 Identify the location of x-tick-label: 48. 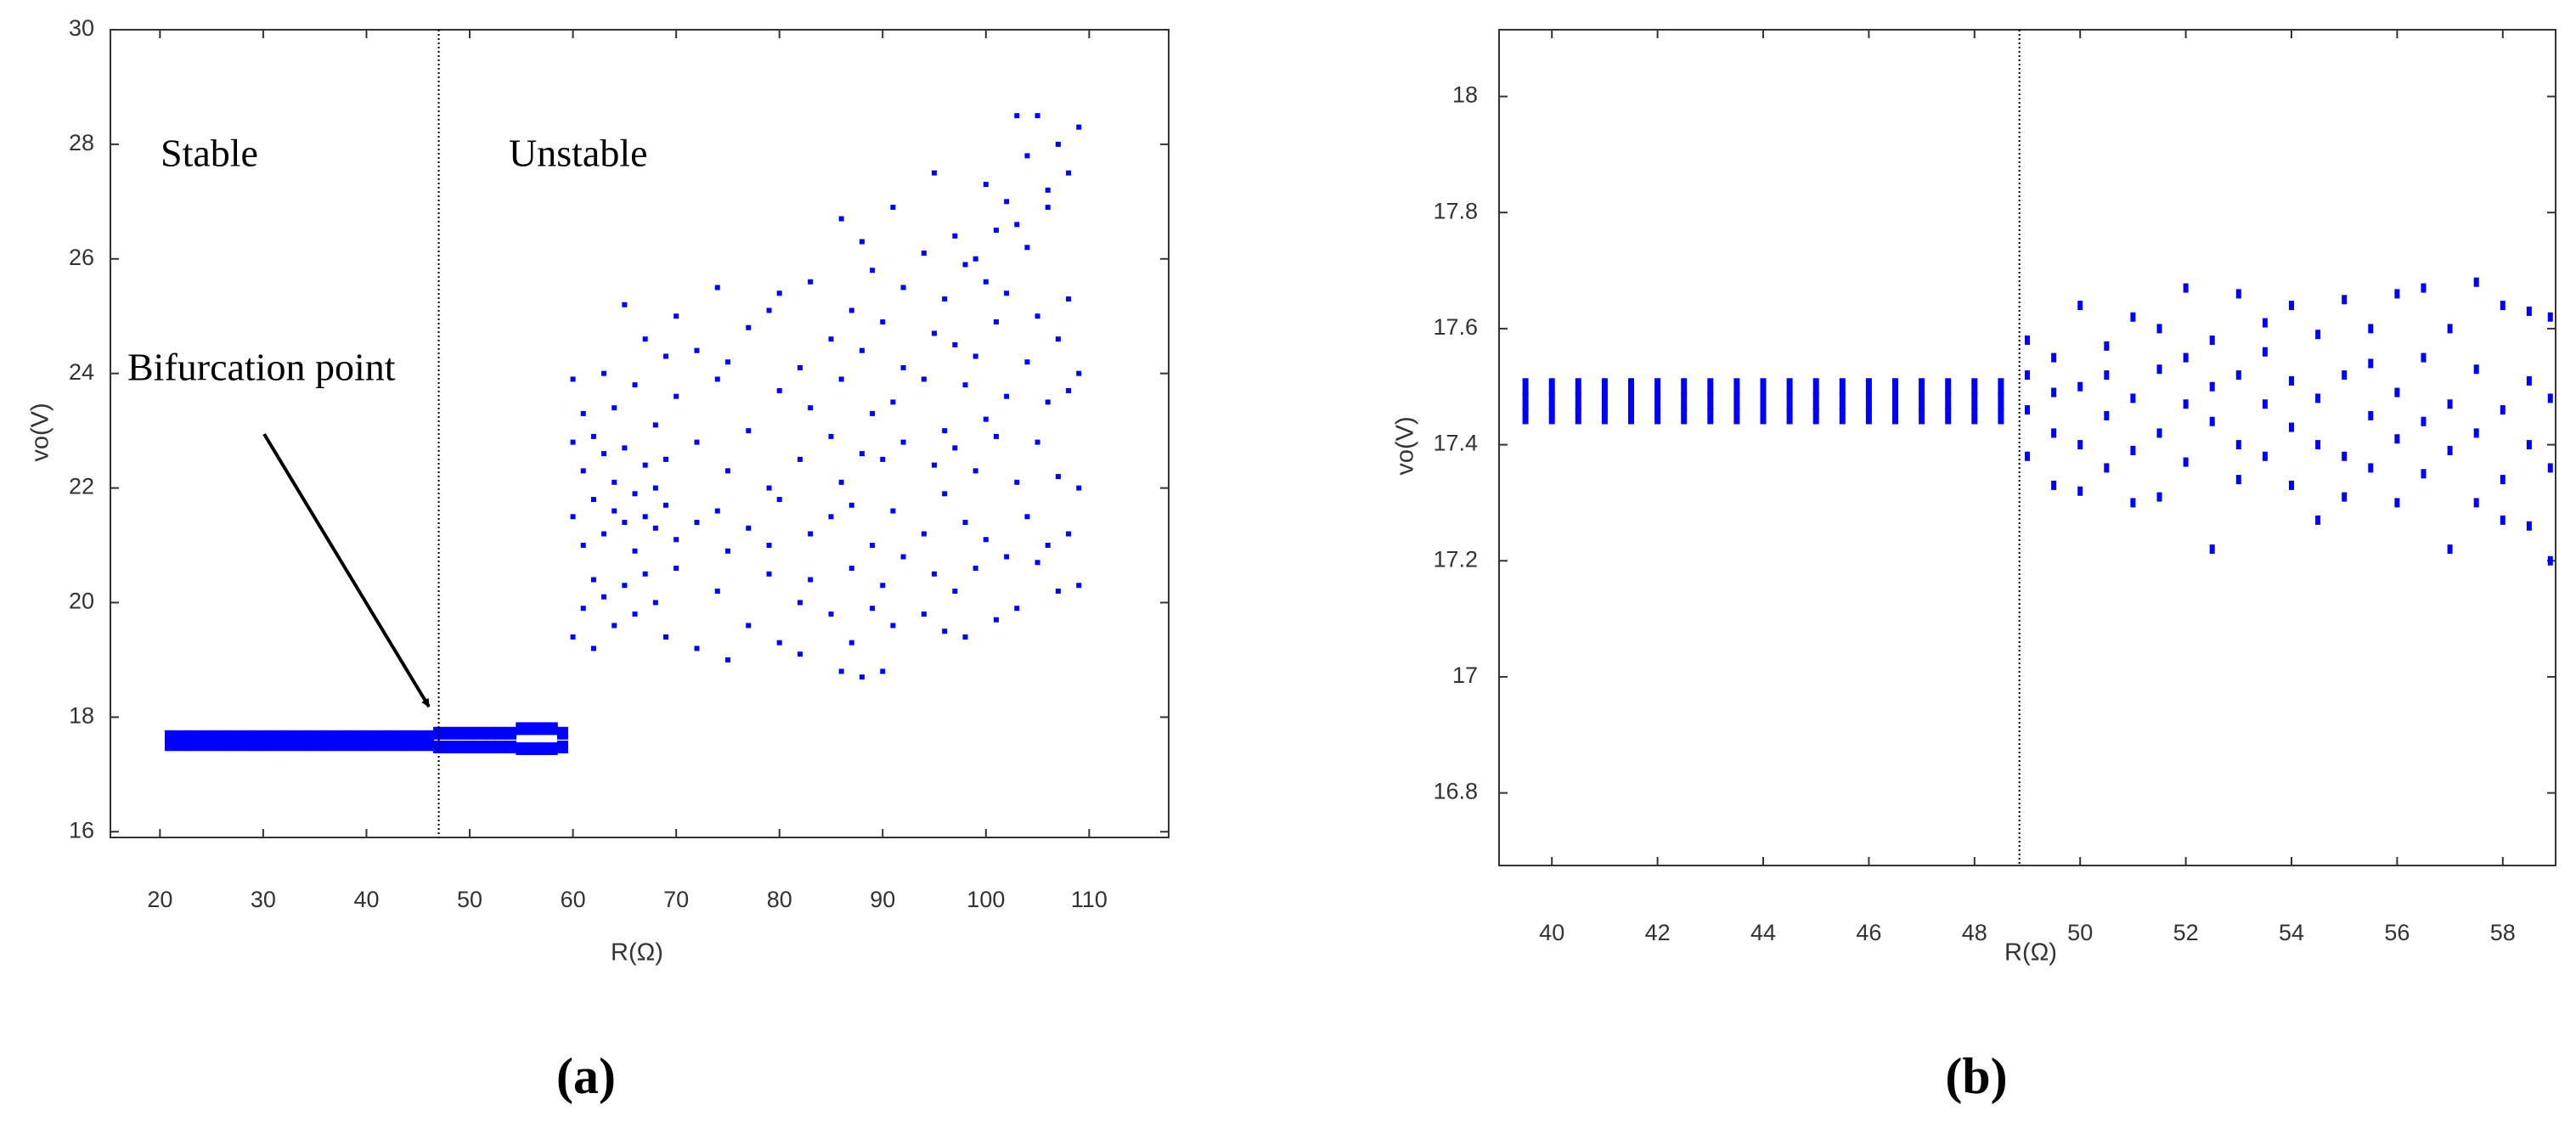
(1974, 932).